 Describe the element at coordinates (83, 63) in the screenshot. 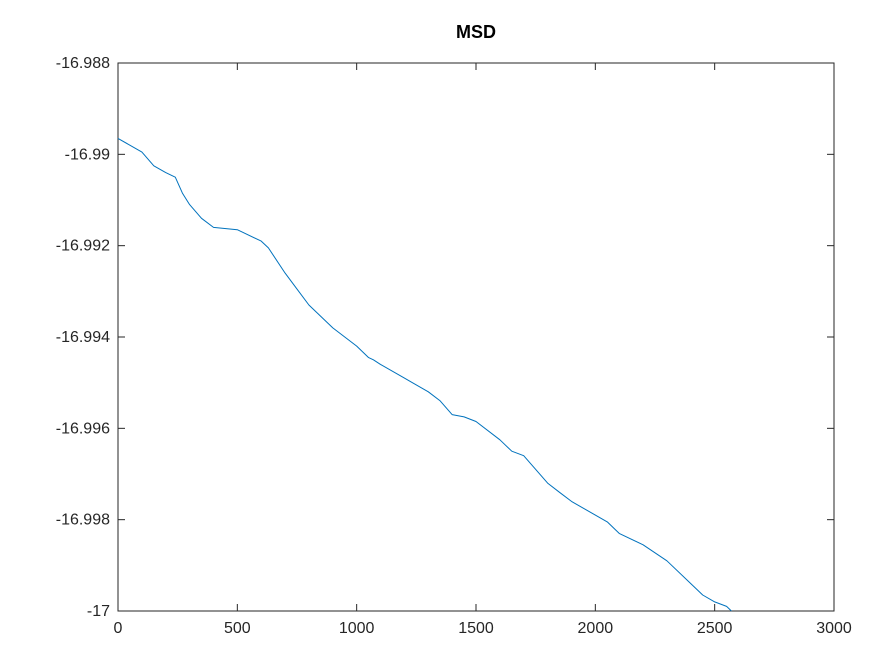

I see `y-tick-label: -16.988` at that location.